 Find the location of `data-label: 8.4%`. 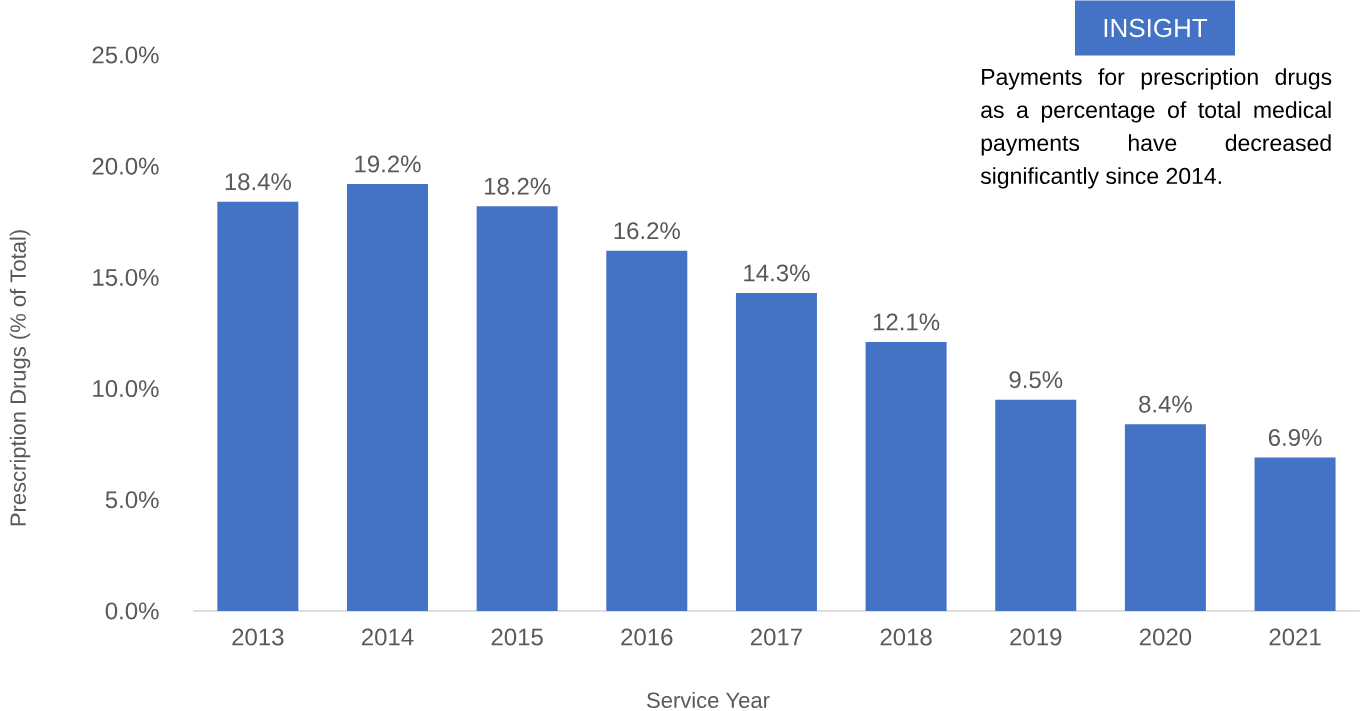

data-label: 8.4% is located at coordinates (1165, 404).